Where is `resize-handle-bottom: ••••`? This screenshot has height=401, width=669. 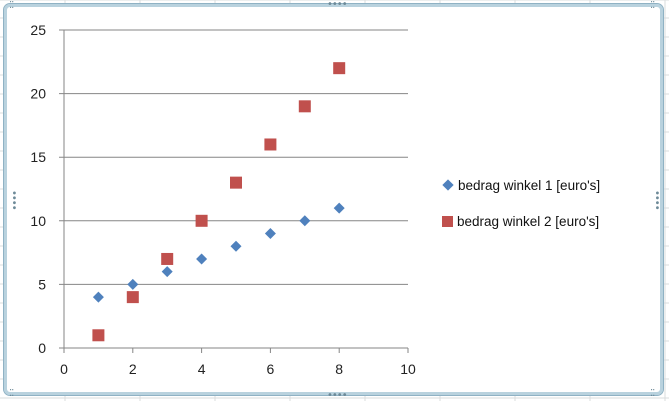 resize-handle-bottom: •••• is located at coordinates (337, 395).